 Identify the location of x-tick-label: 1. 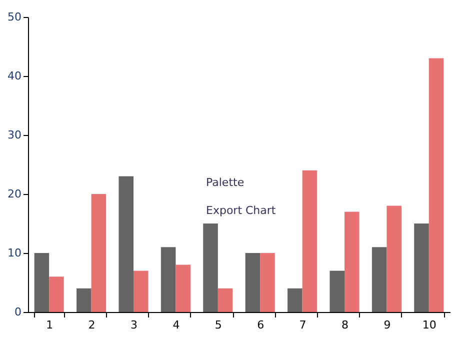
(50, 325).